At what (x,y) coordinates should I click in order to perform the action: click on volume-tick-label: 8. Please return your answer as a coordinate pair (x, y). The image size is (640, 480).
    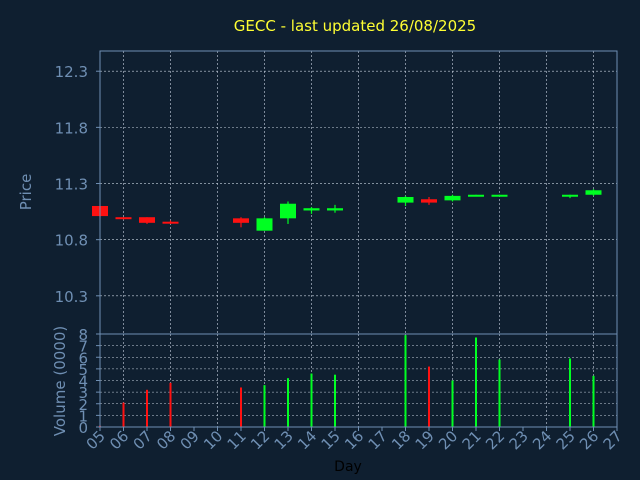
    Looking at the image, I should click on (83, 335).